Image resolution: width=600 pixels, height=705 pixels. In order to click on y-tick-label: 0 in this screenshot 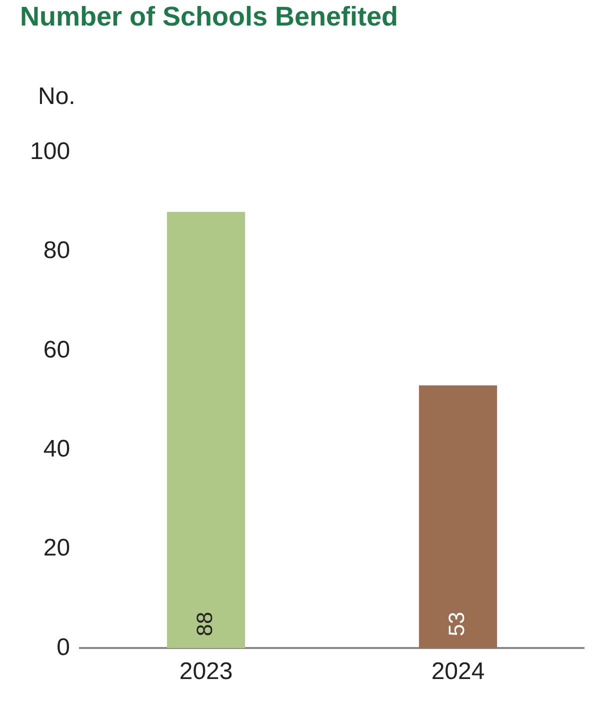, I will do `click(63, 647)`.